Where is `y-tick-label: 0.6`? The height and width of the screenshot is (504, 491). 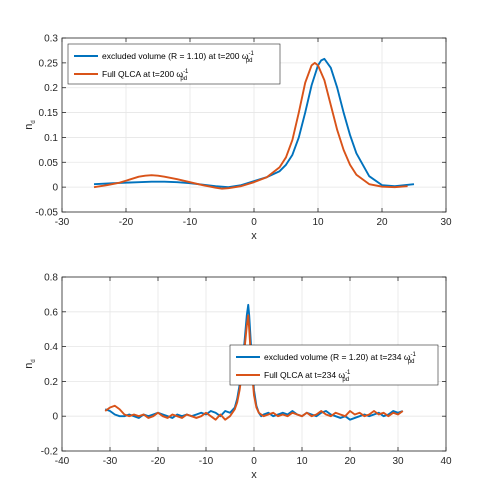
y-tick-label: 0.6 is located at coordinates (51, 312).